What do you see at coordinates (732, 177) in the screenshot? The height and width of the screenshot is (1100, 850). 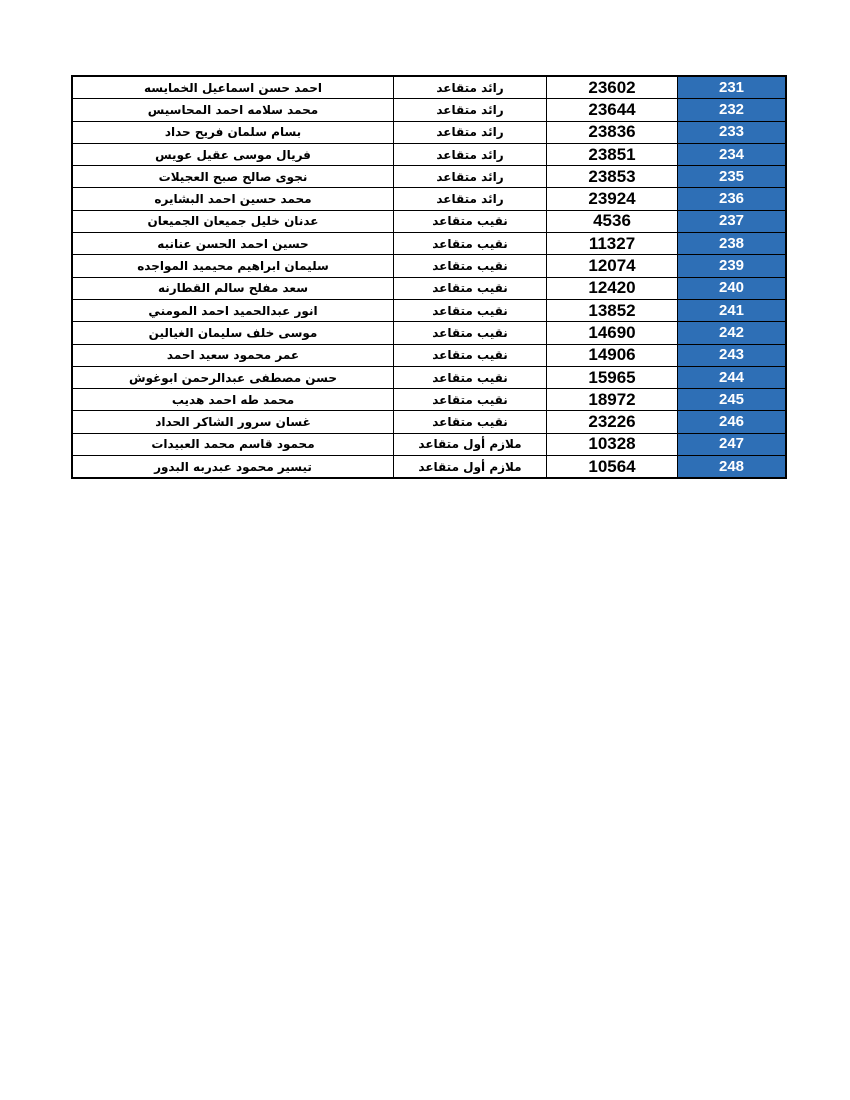 I see `index-cell: 235` at bounding box center [732, 177].